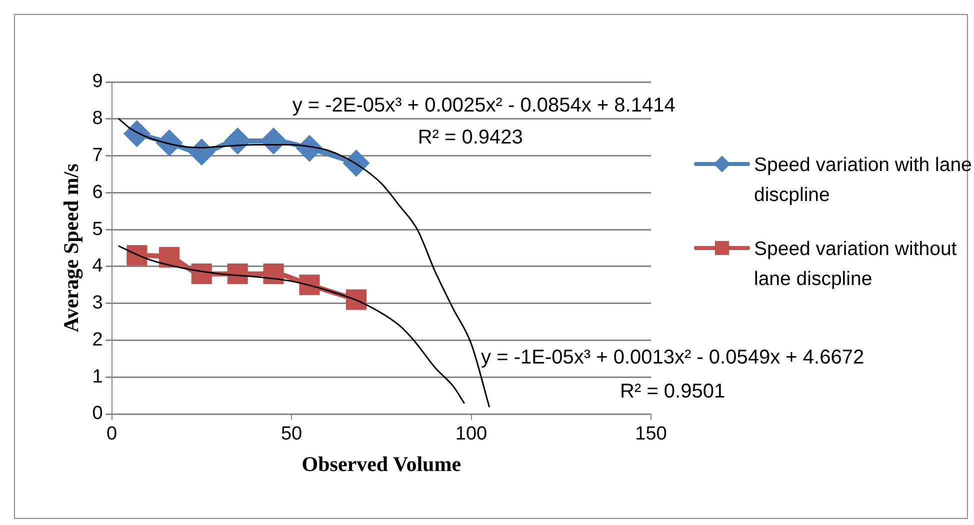 This screenshot has height=525, width=974. What do you see at coordinates (291, 324) in the screenshot?
I see `line-series` at bounding box center [291, 324].